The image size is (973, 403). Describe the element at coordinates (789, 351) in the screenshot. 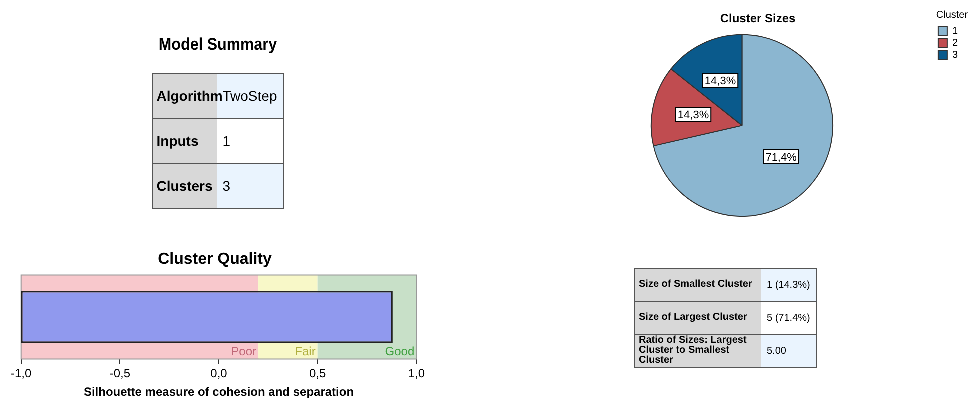

I see `text: 5.00` at that location.